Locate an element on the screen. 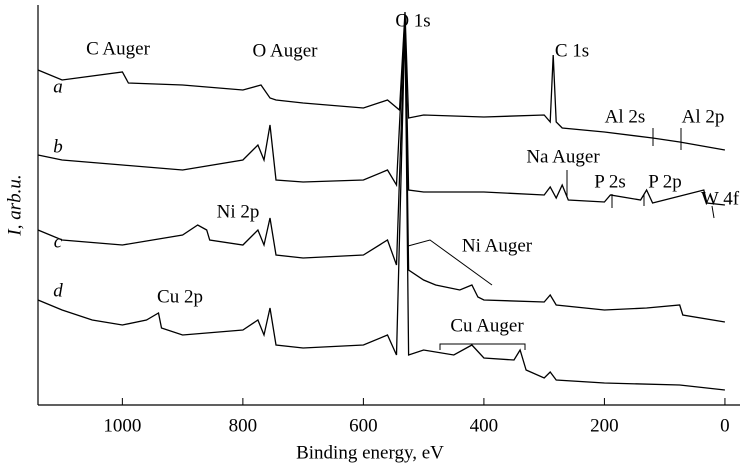 This screenshot has height=464, width=740. annotation: Al 2p is located at coordinates (703, 116).